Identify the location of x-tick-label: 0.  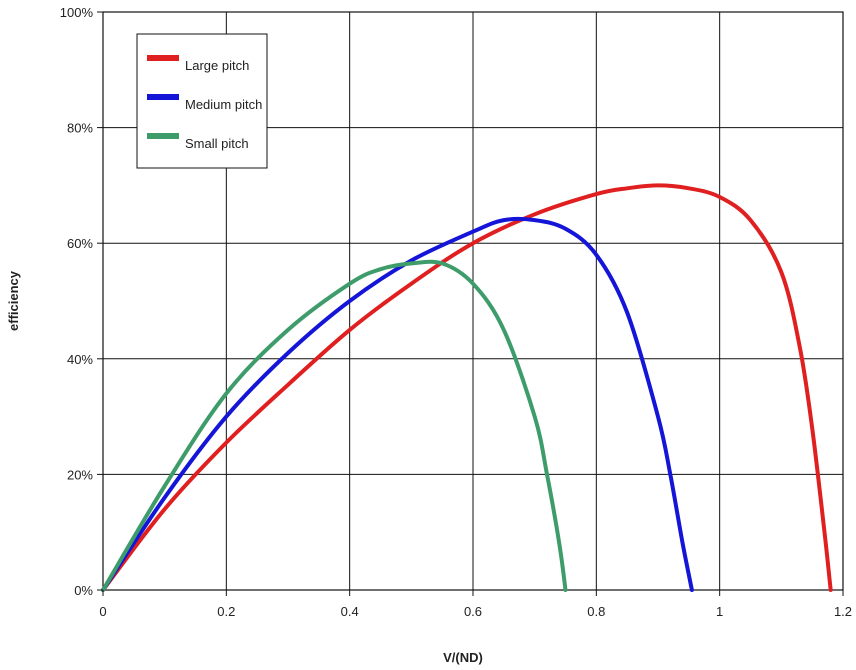
(102, 611).